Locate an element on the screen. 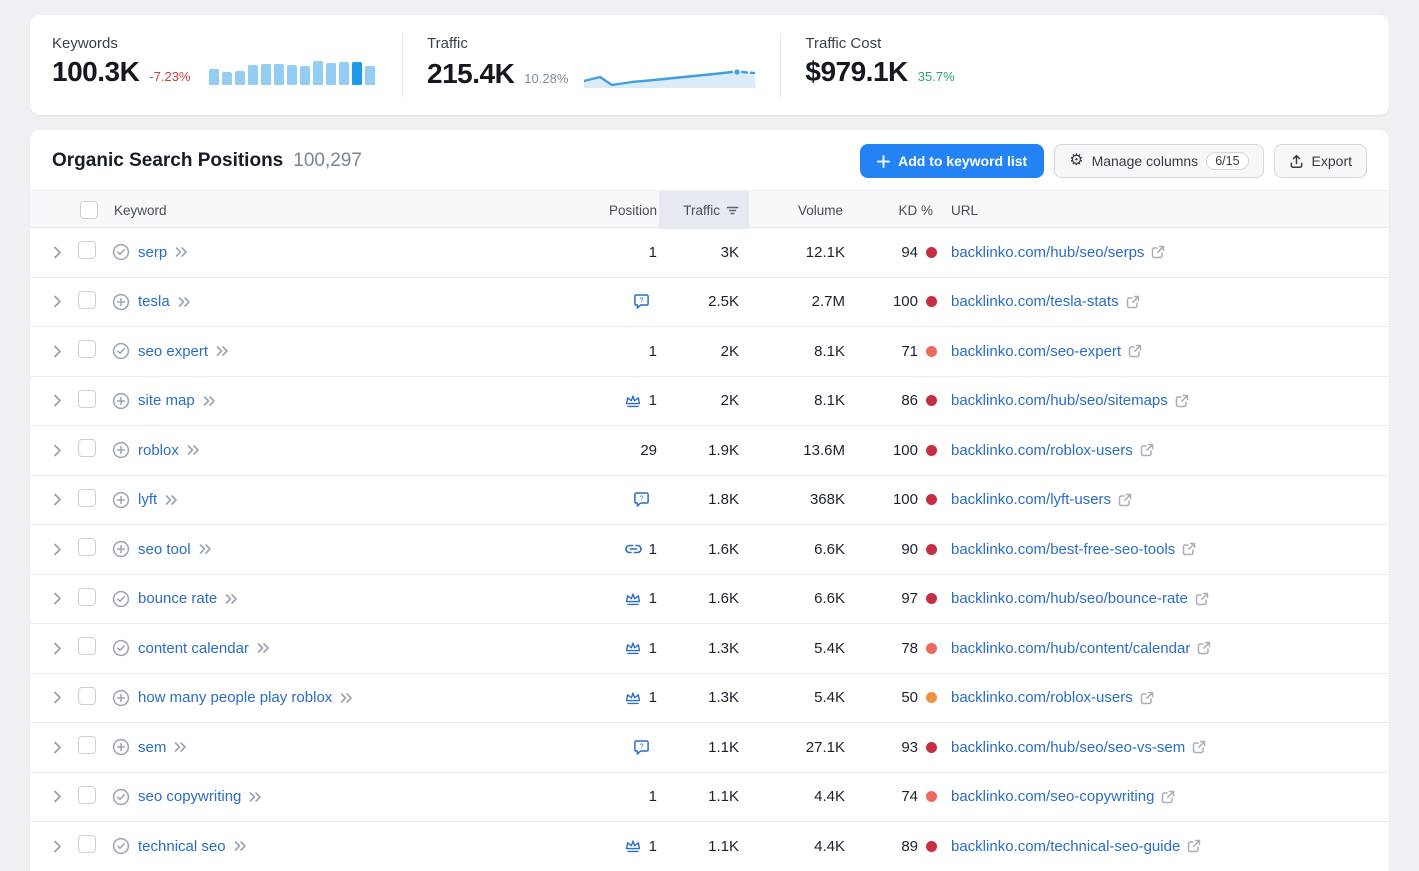 The image size is (1419, 871). keyword-link: content calendar is located at coordinates (193, 648).